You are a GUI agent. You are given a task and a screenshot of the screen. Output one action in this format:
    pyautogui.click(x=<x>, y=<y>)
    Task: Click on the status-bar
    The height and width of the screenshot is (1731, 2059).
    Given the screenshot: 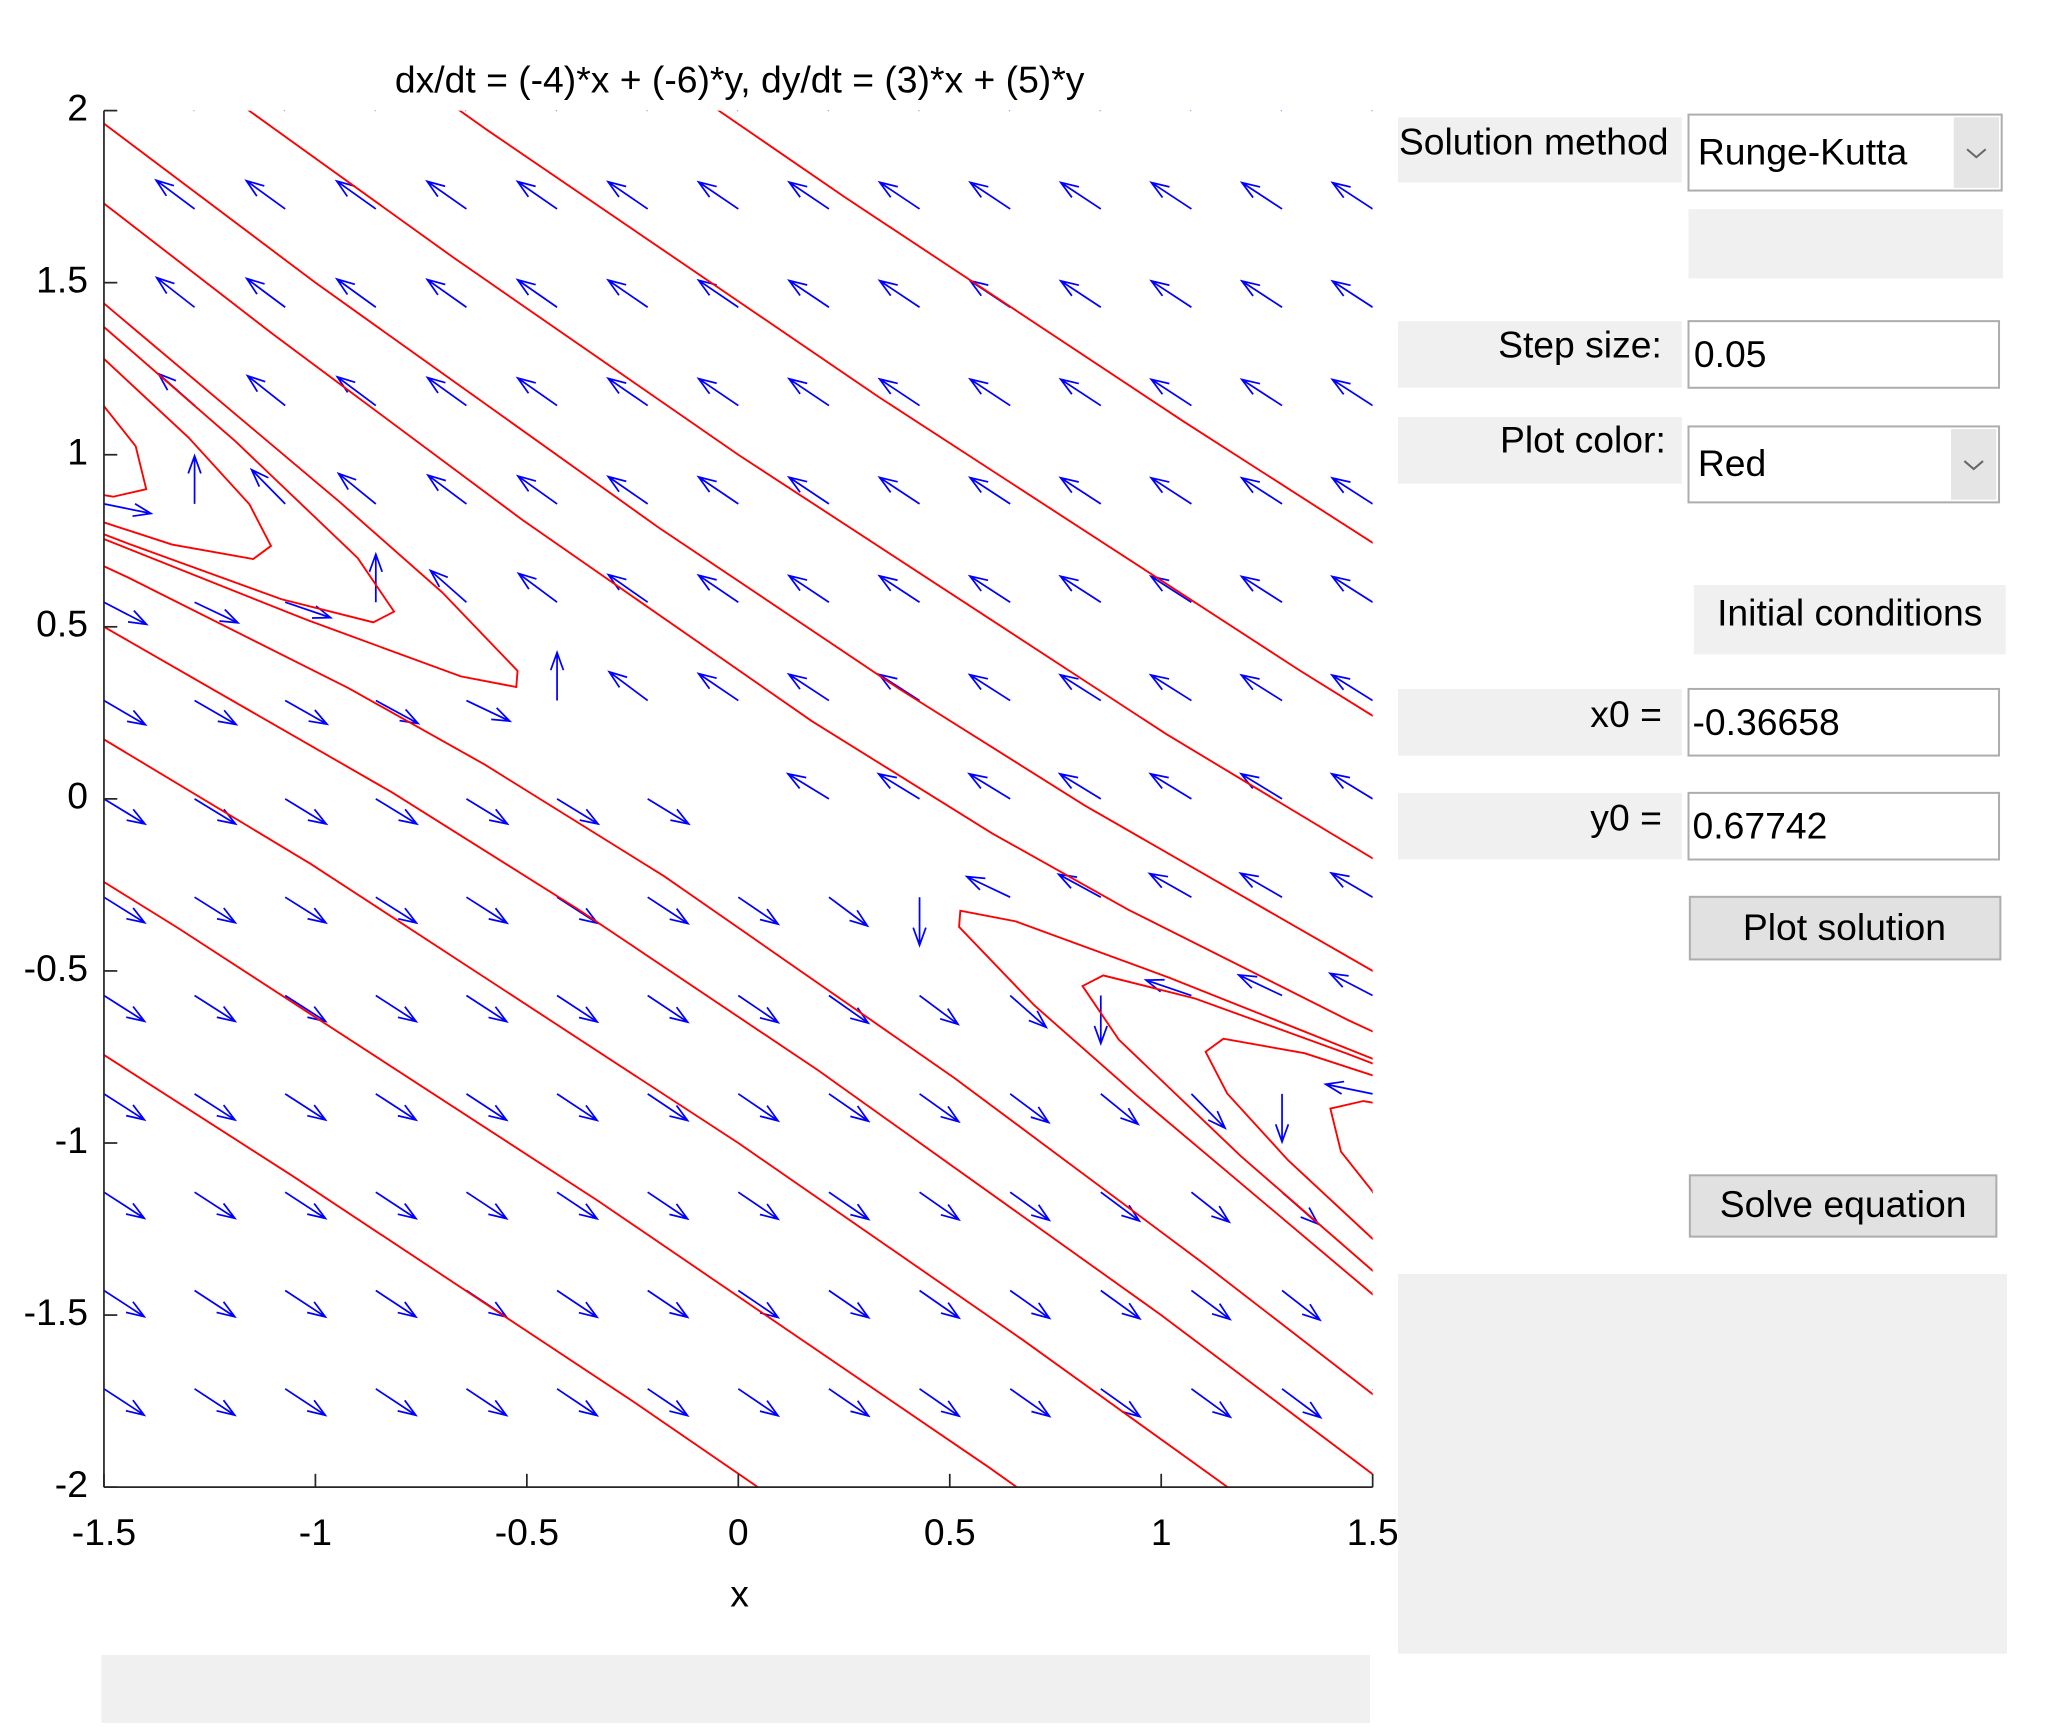 What is the action you would take?
    pyautogui.click(x=736, y=1689)
    